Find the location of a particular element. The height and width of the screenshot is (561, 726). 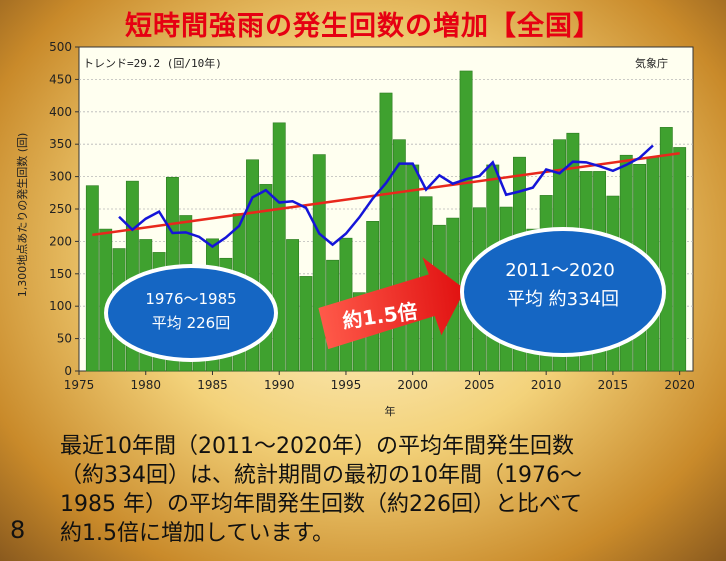

bar-2000 is located at coordinates (413, 268).